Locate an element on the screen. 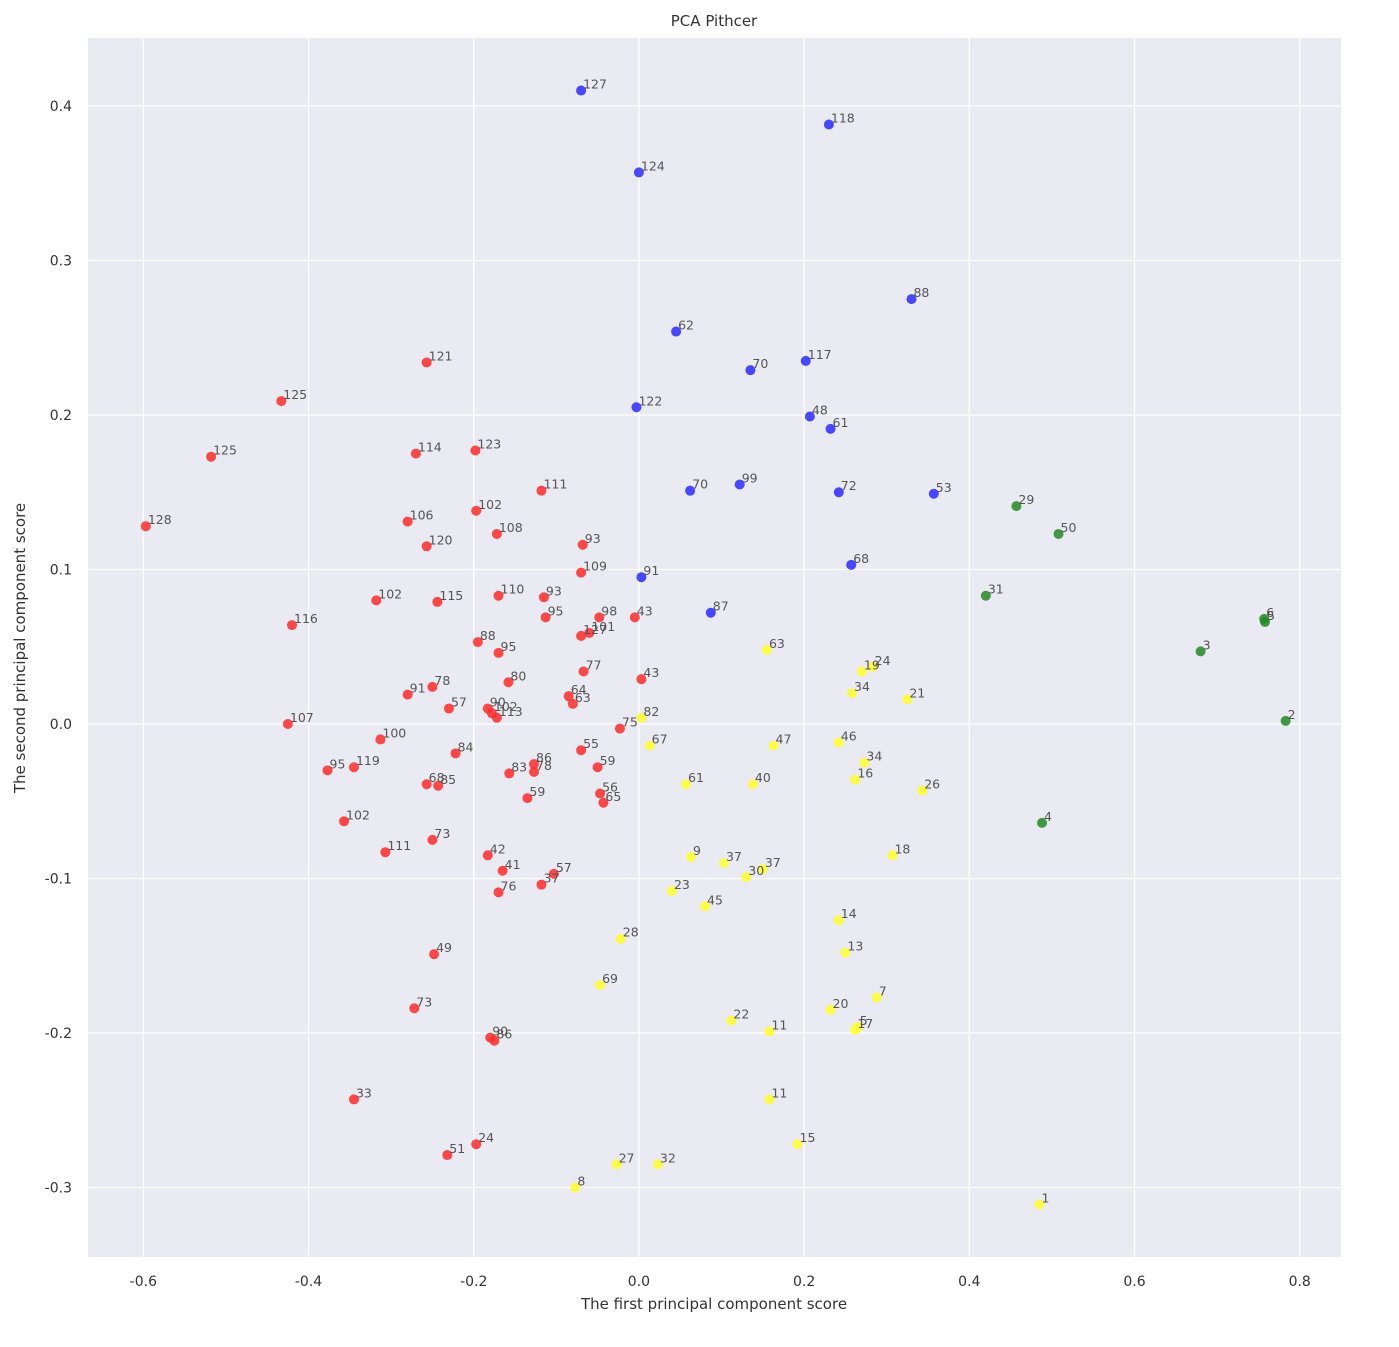 This screenshot has width=1399, height=1347. point-label: 11 is located at coordinates (779, 1092).